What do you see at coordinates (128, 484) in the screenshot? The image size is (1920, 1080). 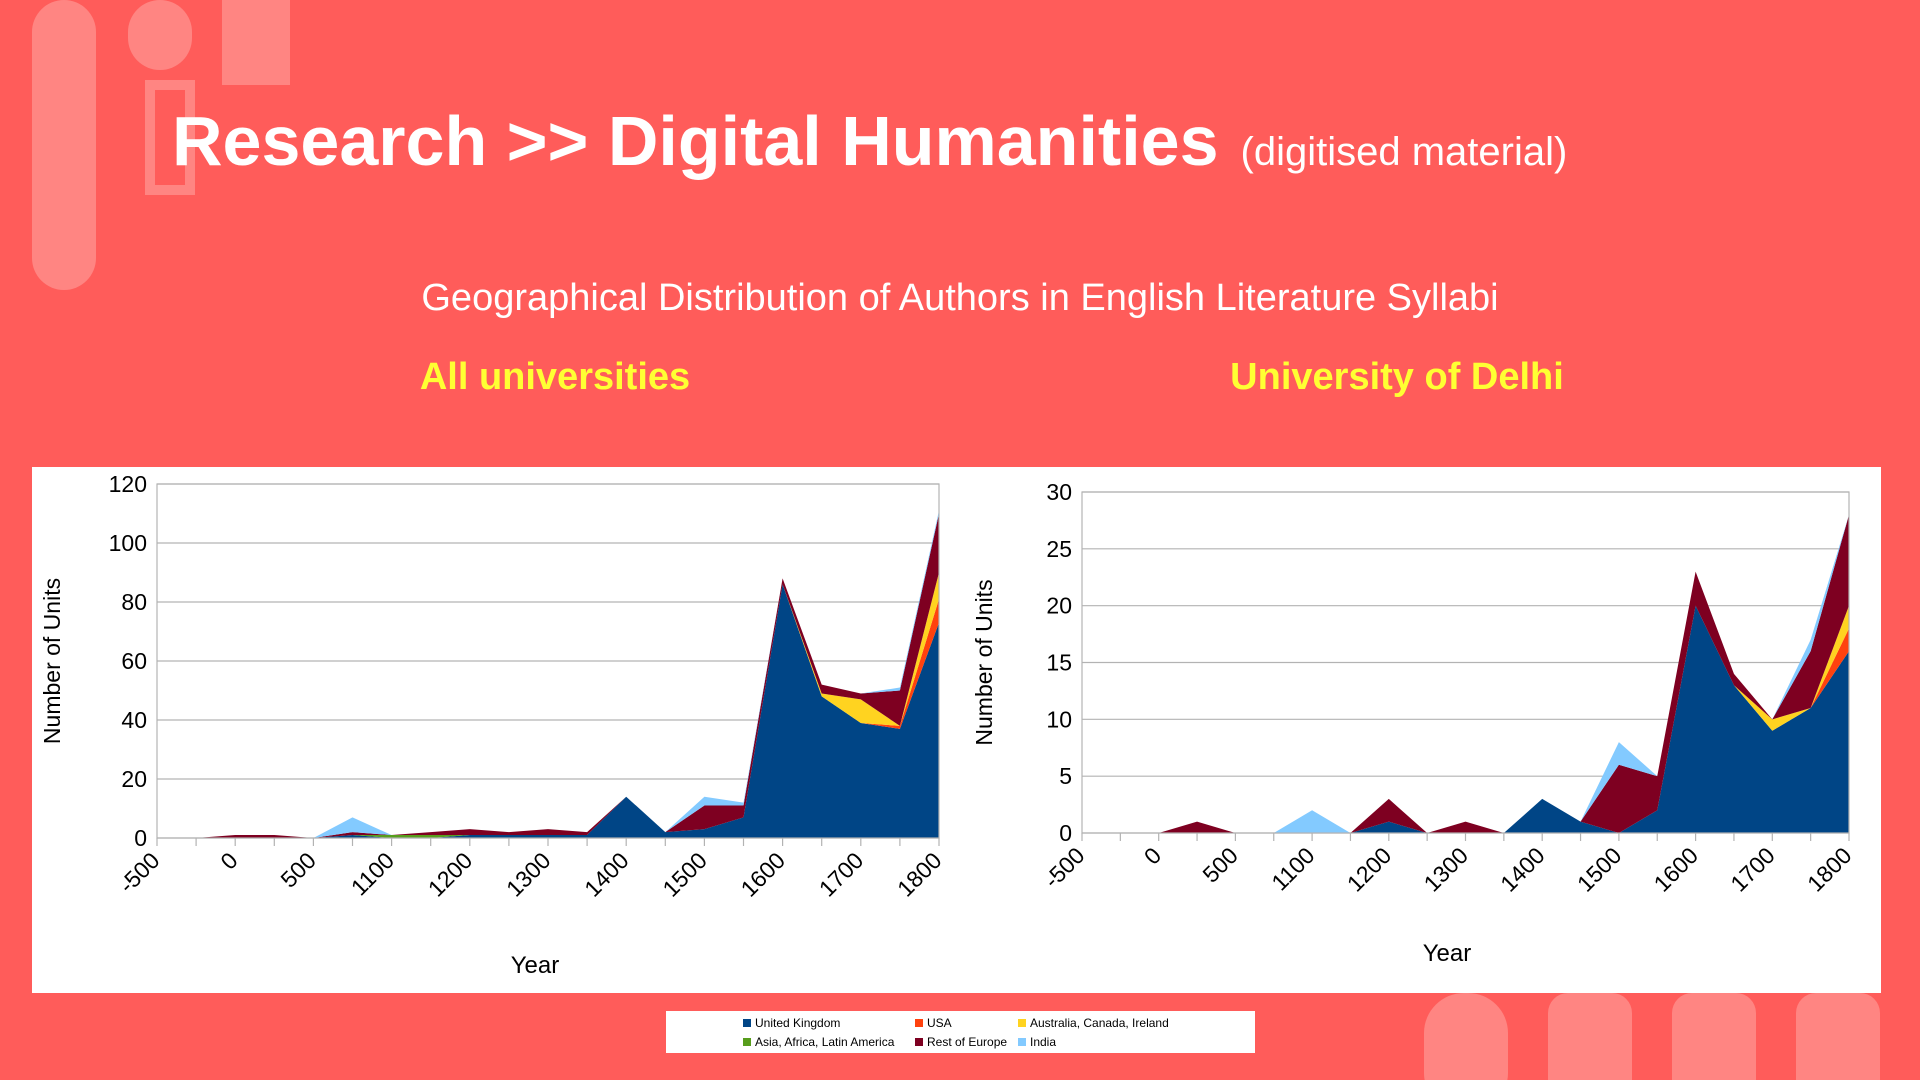 I see `y-tick-label: 120` at bounding box center [128, 484].